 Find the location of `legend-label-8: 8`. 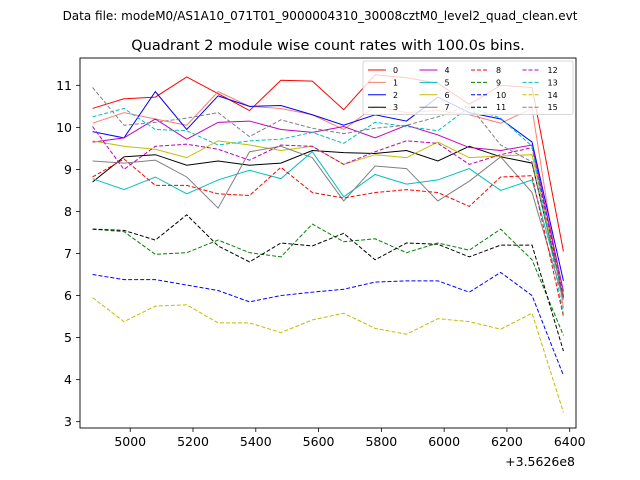

legend-label-8: 8 is located at coordinates (498, 70).